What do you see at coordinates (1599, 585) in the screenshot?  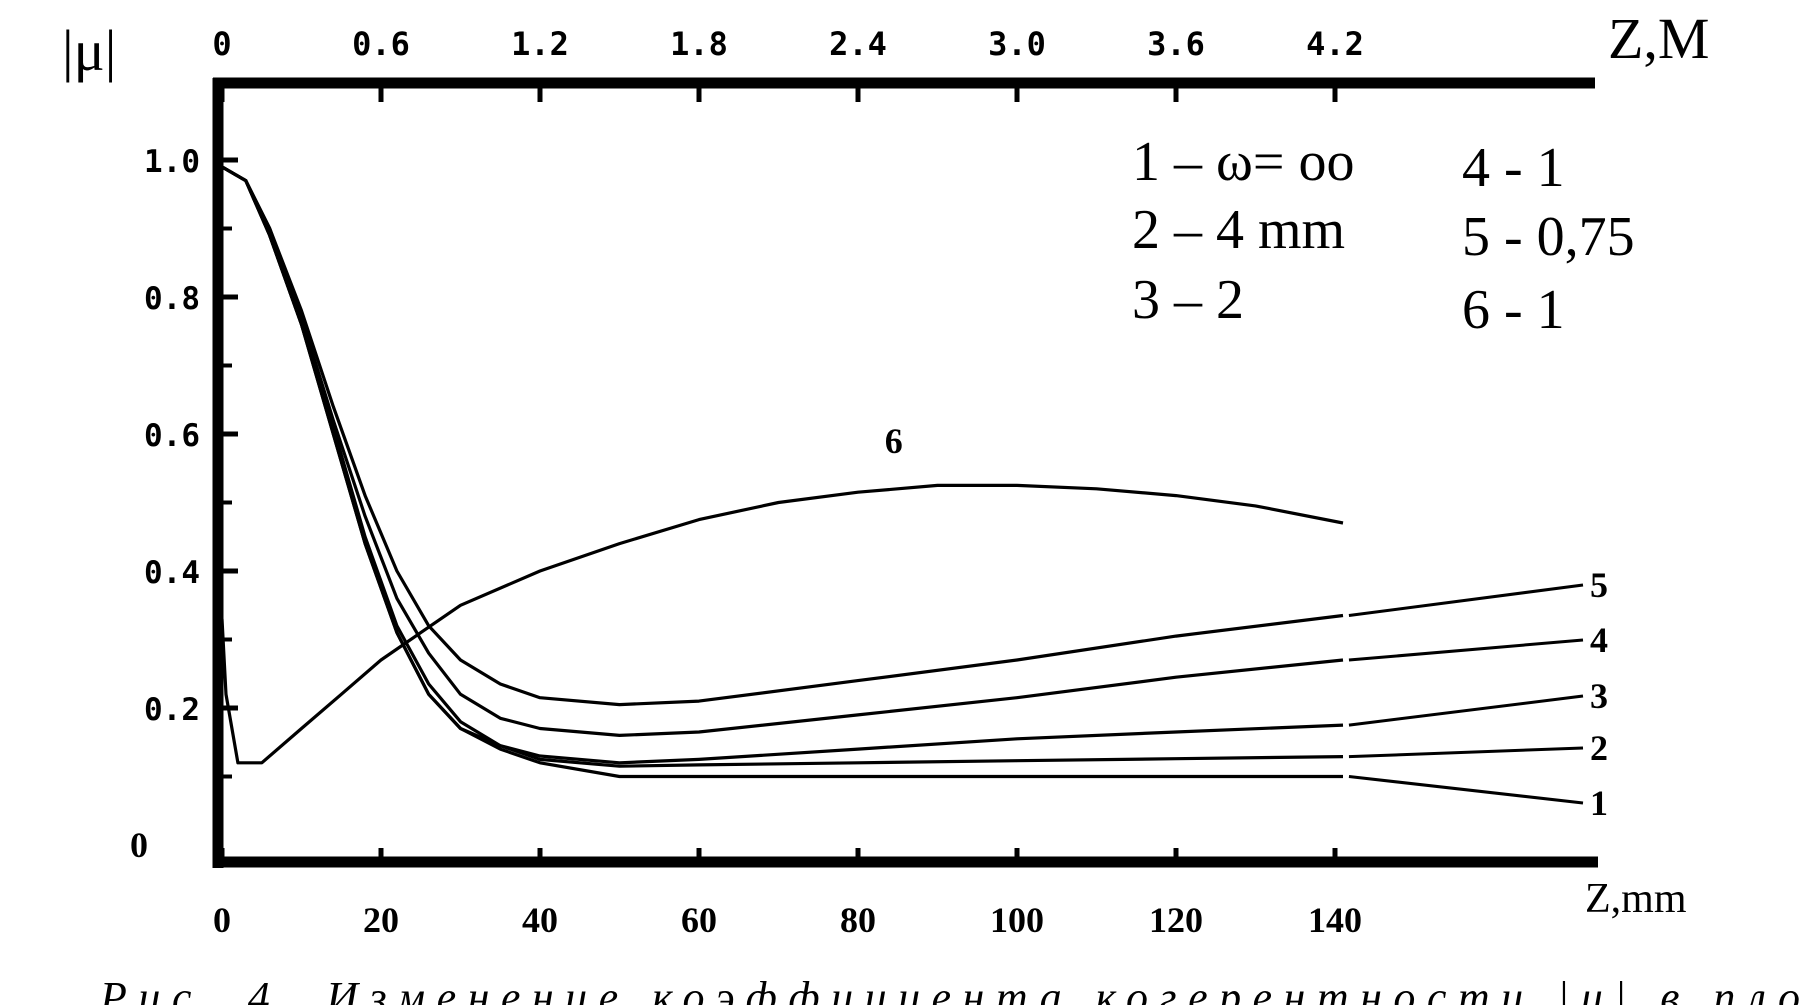 I see `curve-label-5: 5` at bounding box center [1599, 585].